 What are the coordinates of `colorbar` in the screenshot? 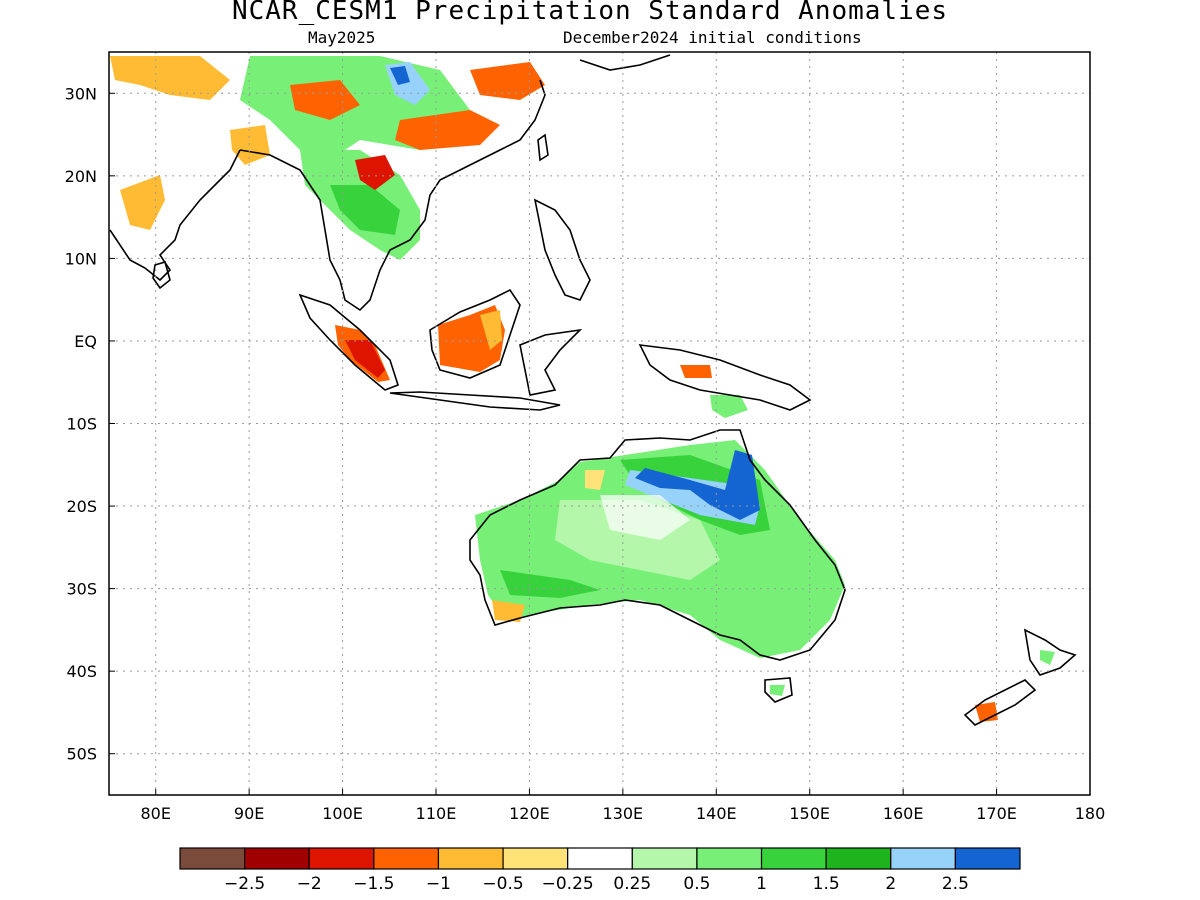 It's located at (600, 858).